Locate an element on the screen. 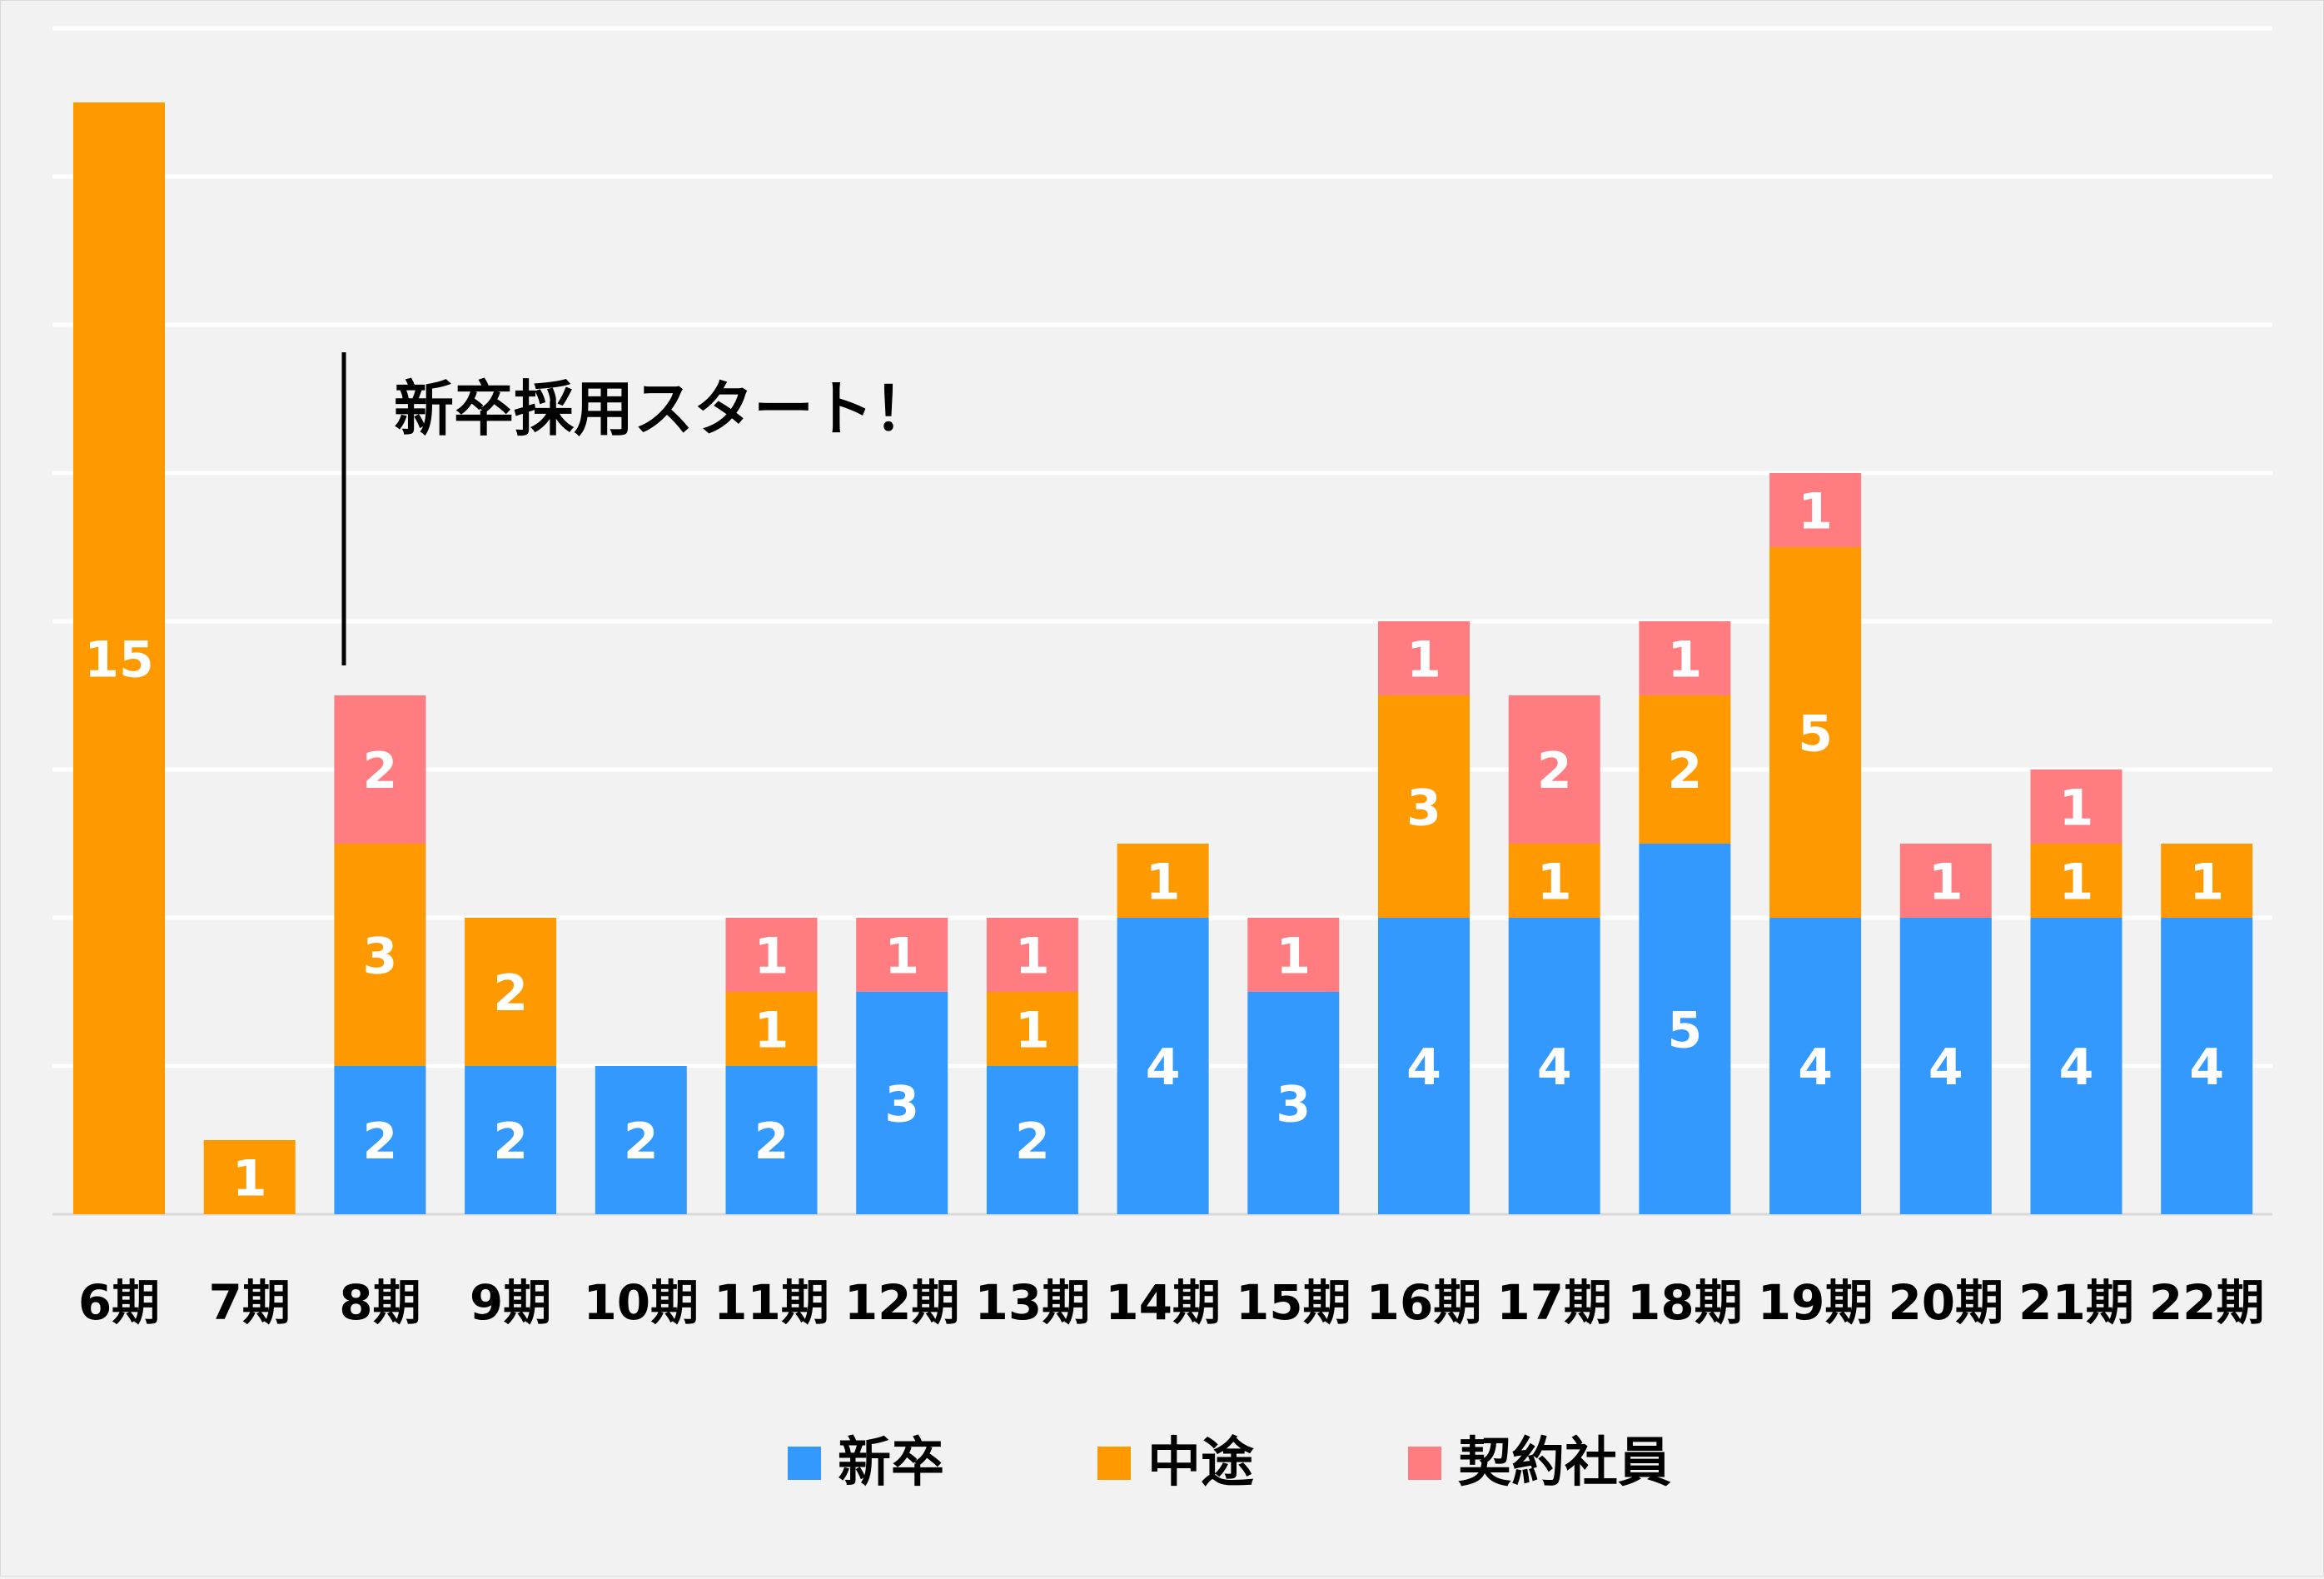  x-tick-label: 21期 is located at coordinates (2076, 1302).